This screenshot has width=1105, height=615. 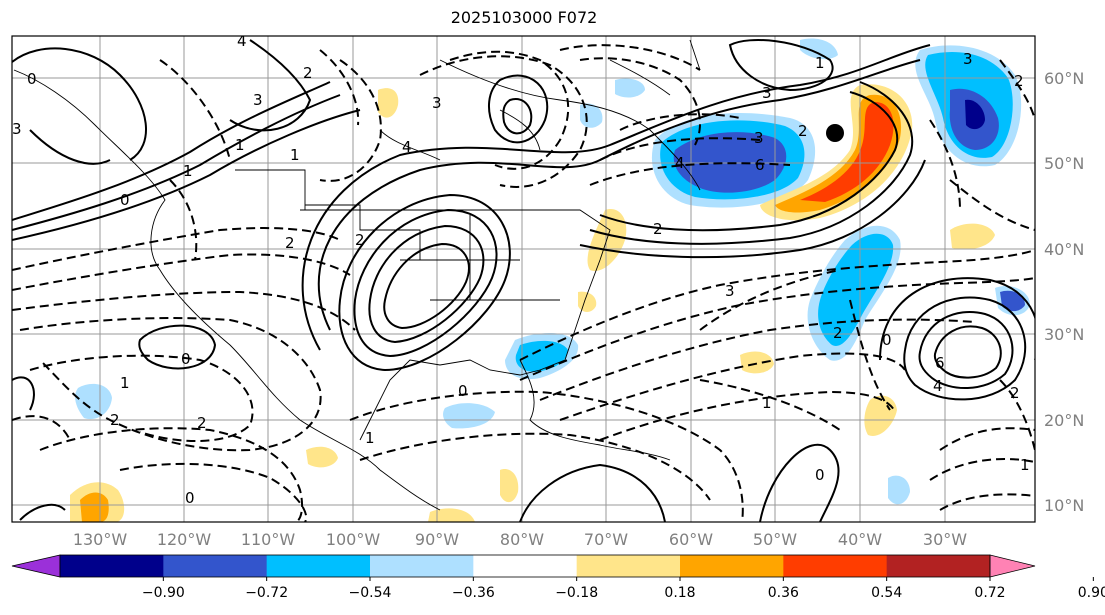 I want to click on lon-label: 40°W, so click(x=860, y=539).